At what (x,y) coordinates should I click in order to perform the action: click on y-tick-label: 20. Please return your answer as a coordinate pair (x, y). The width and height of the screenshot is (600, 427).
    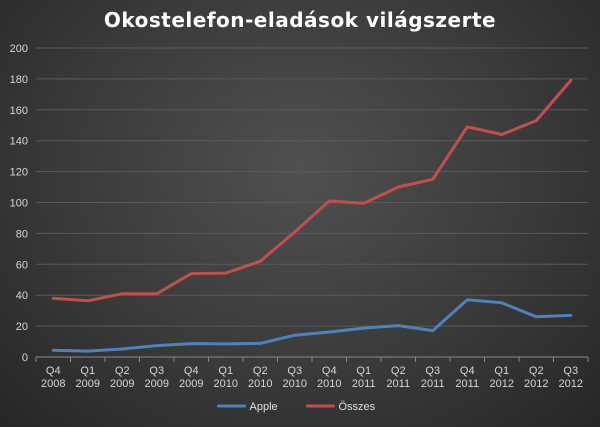
    Looking at the image, I should click on (22, 327).